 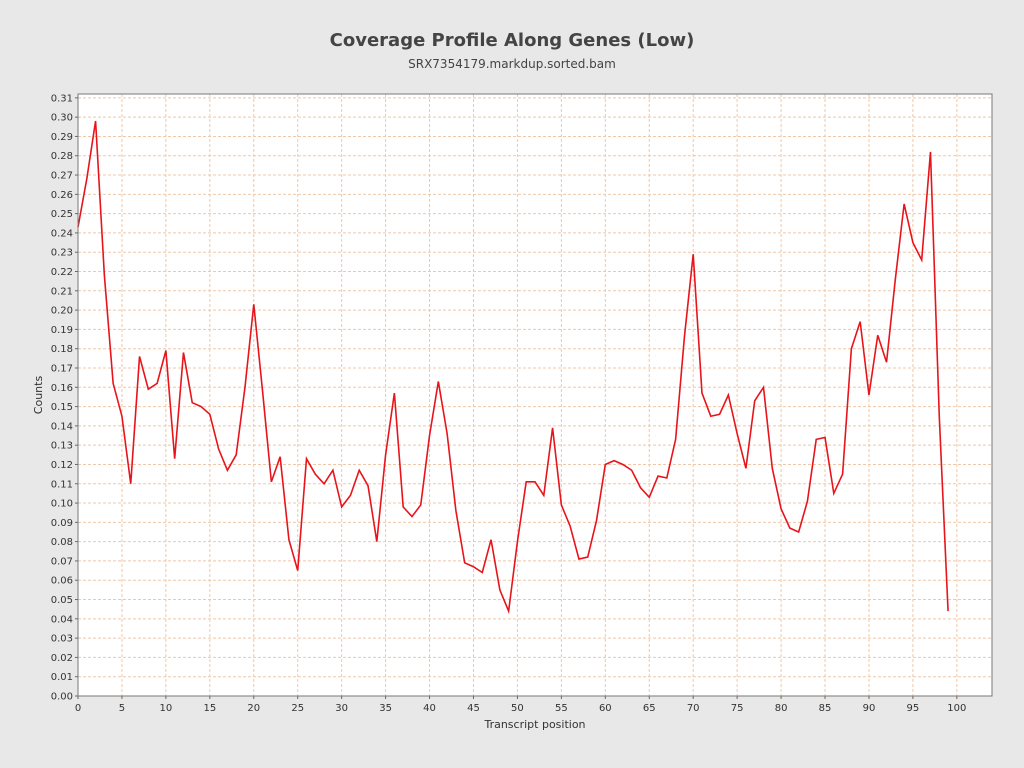 What do you see at coordinates (913, 708) in the screenshot?
I see `x-tick-label: 95` at bounding box center [913, 708].